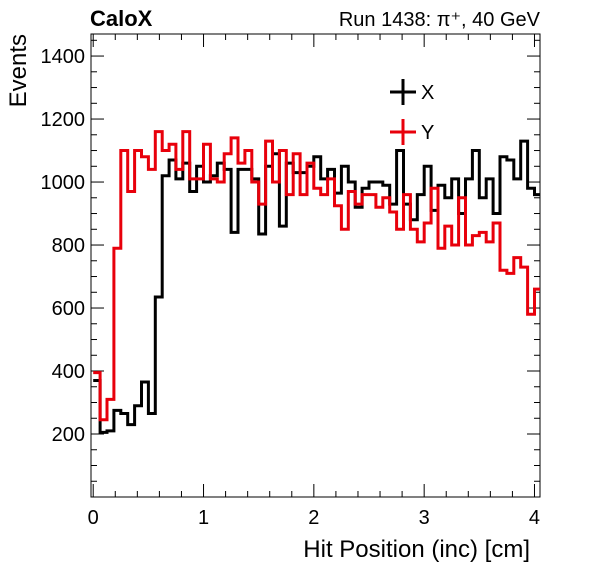  What do you see at coordinates (203, 518) in the screenshot?
I see `x-tick-label: 1` at bounding box center [203, 518].